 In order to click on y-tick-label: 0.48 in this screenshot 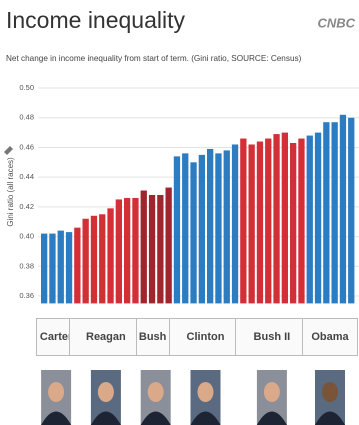, I will do `click(26, 117)`.